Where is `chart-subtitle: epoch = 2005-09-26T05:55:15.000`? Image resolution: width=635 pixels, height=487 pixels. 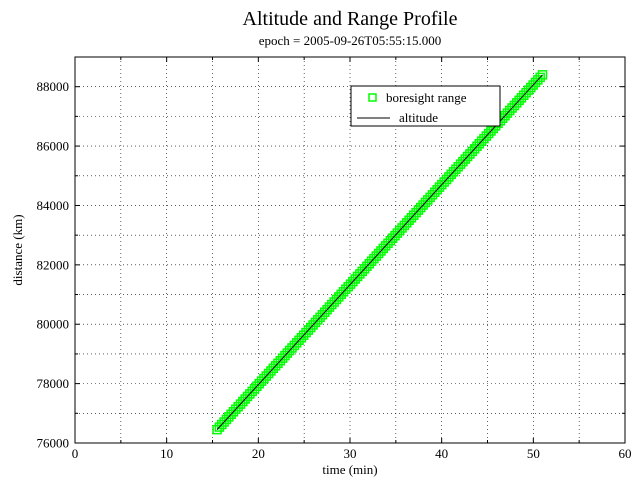
chart-subtitle: epoch = 2005-09-26T05:55:15.000 is located at coordinates (350, 40).